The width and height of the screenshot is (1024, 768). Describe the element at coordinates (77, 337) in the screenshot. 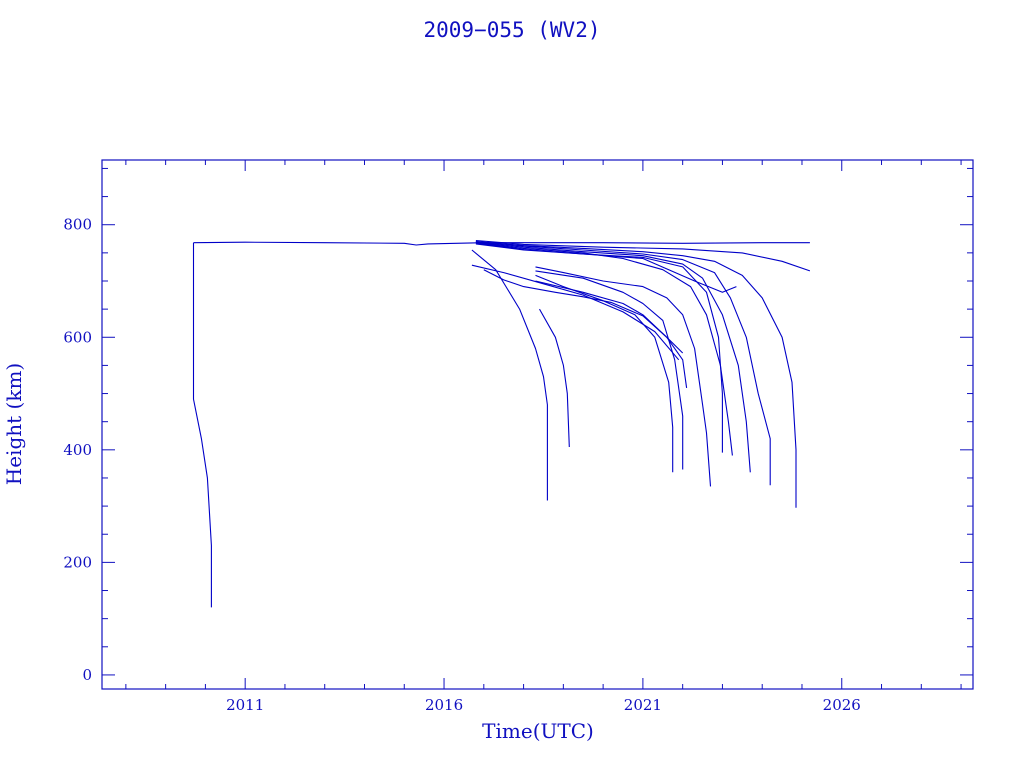

I see `y-tick-label: 600` at that location.